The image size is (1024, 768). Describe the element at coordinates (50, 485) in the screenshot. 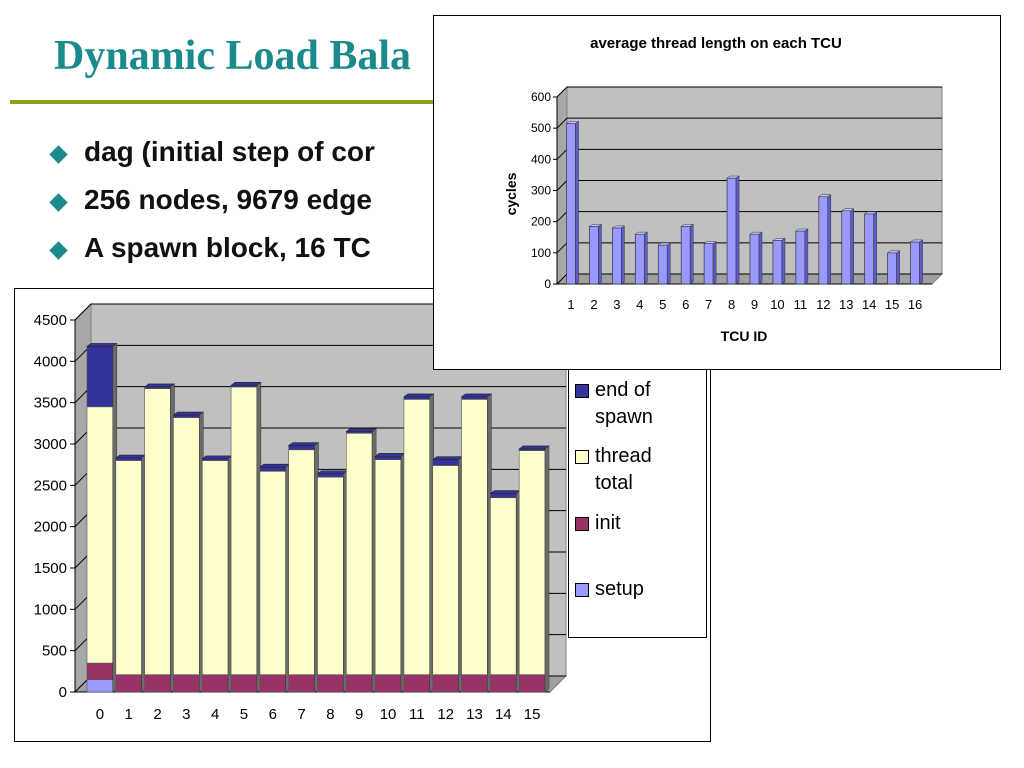

I see `y-tick-label: 2500` at that location.